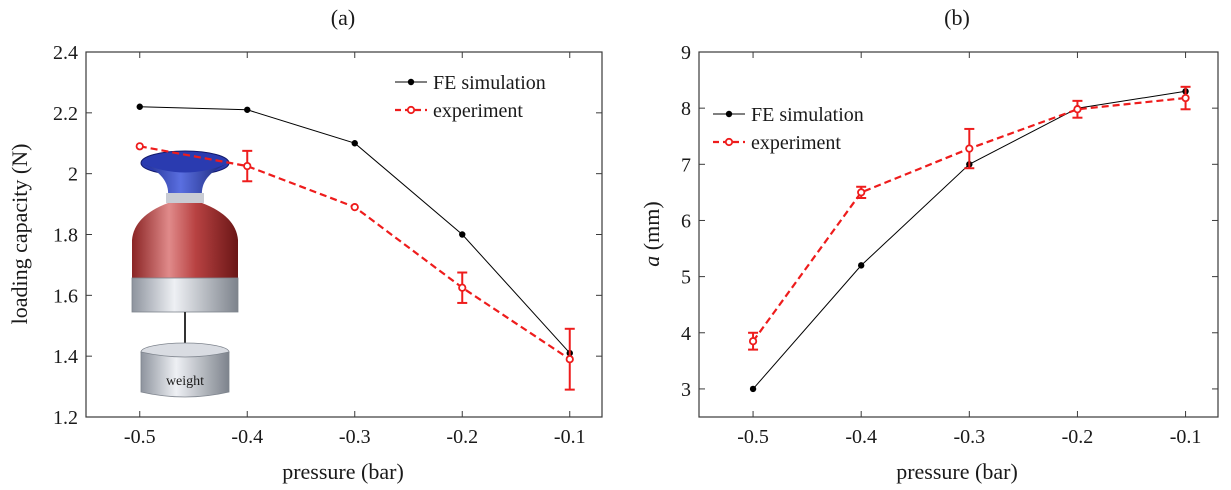  What do you see at coordinates (65, 53) in the screenshot?
I see `y-tick-label: 2.4` at bounding box center [65, 53].